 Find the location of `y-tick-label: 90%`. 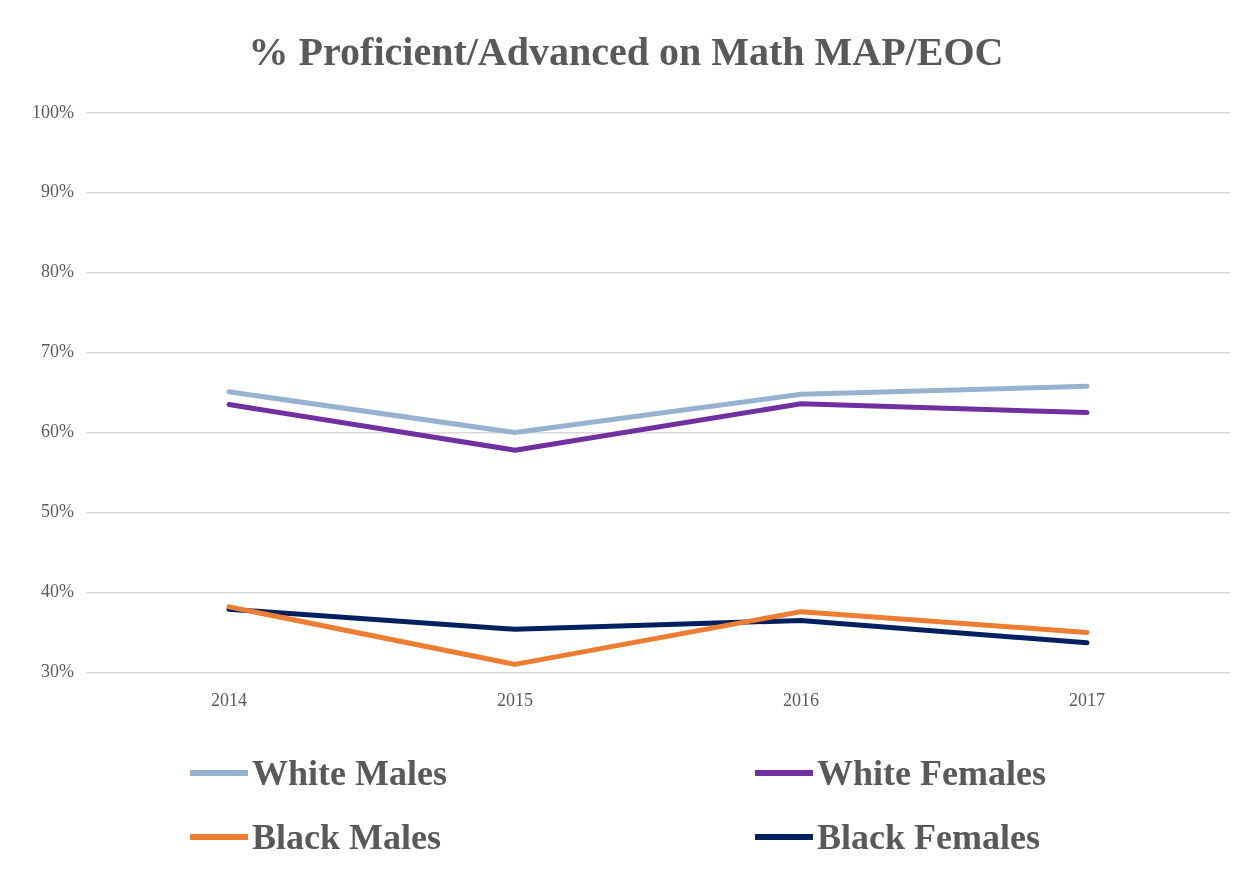

y-tick-label: 90% is located at coordinates (57, 191).